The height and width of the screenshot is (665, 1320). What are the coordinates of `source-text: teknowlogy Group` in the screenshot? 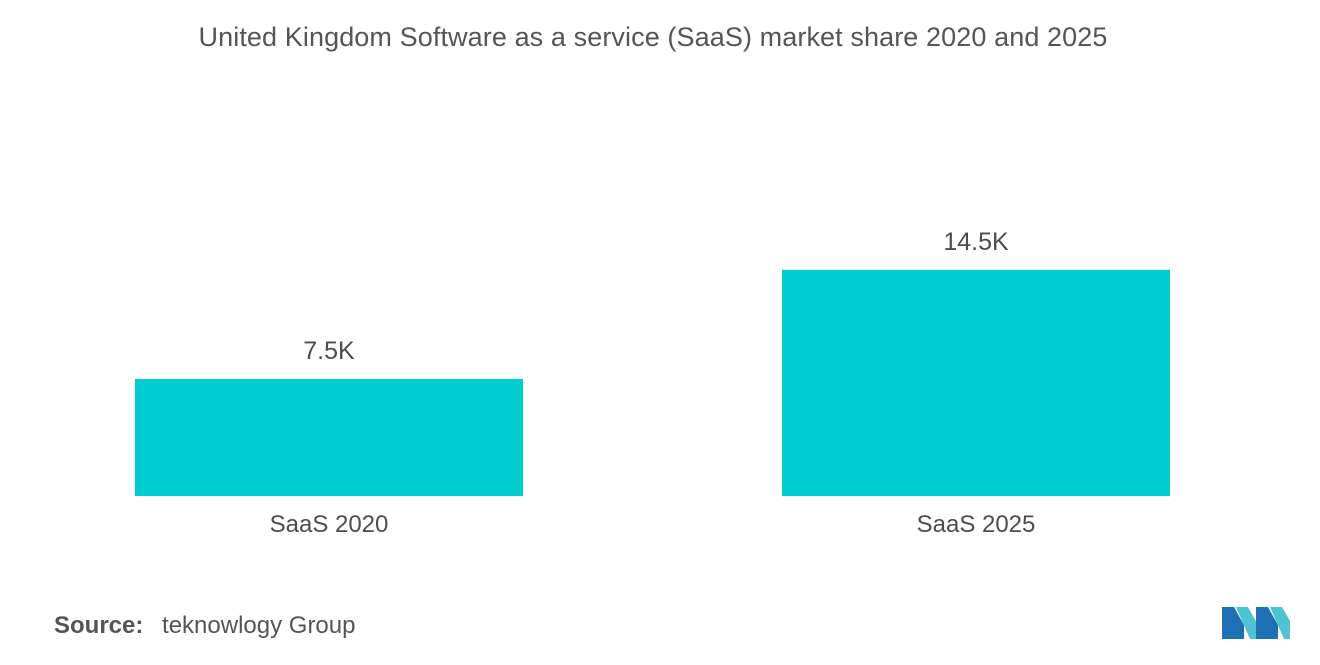 It's located at (259, 625).